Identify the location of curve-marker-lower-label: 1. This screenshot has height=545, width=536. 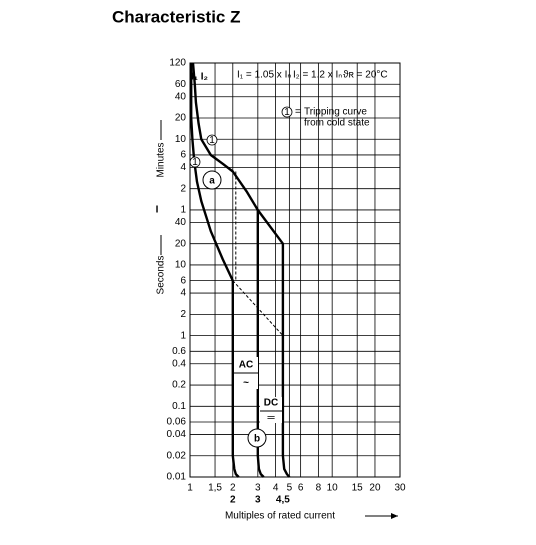
(195, 162).